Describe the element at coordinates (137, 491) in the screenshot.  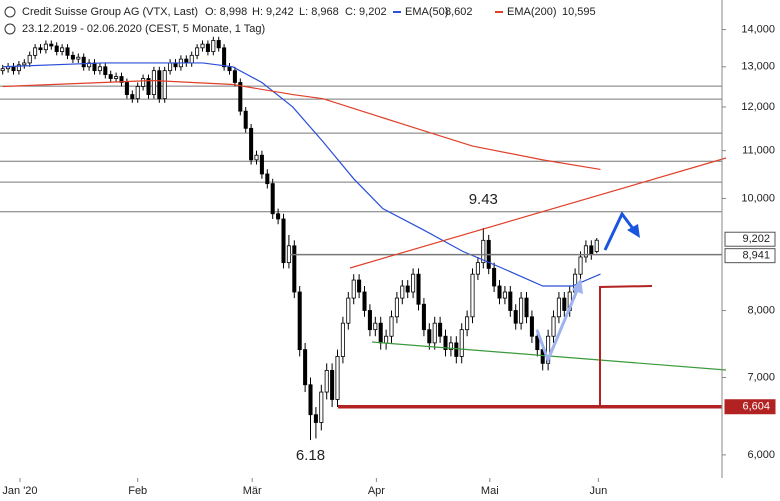
I see `x-tick-label: Feb` at that location.